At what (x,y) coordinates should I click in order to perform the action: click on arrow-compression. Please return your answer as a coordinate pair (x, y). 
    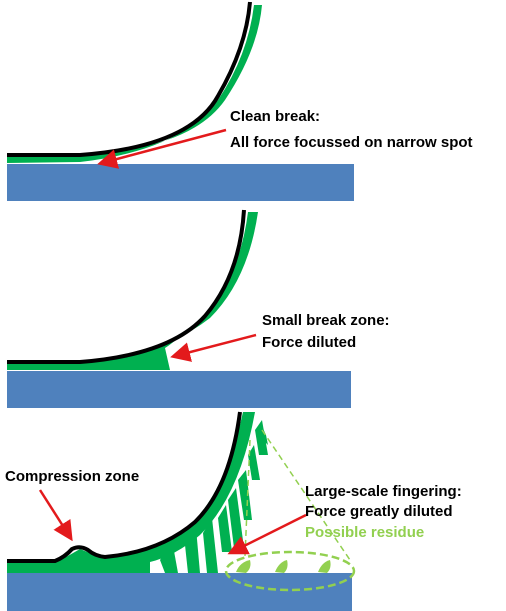
    Looking at the image, I should click on (55, 515).